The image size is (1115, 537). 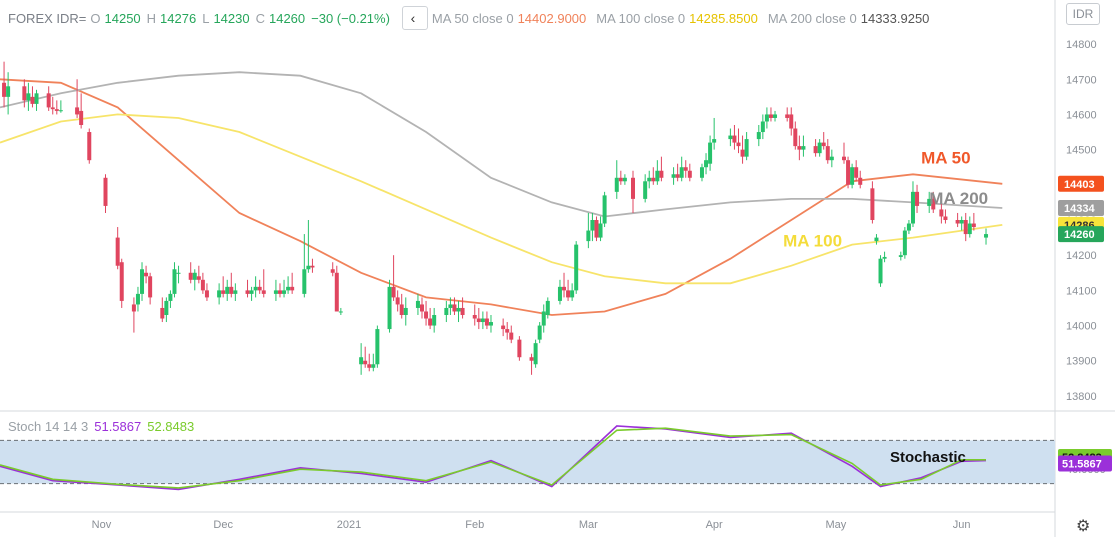 I want to click on last-price-badge-bg, so click(x=1081, y=234).